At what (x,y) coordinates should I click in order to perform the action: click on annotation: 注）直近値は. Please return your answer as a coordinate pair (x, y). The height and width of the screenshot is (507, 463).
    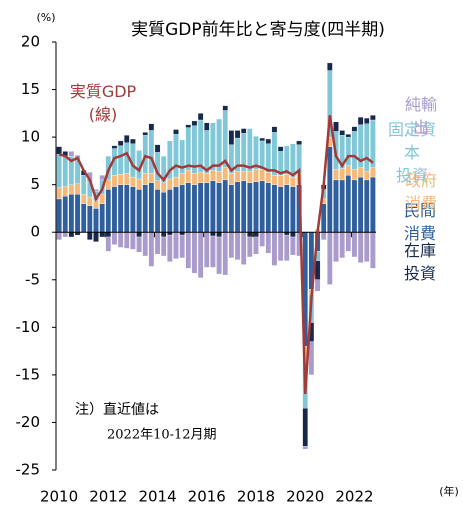
    Looking at the image, I should click on (117, 409).